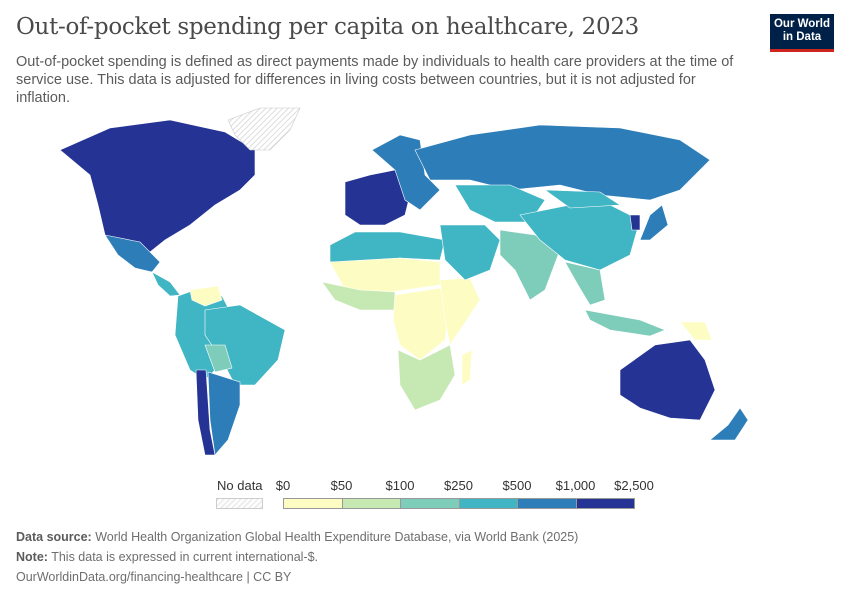  I want to click on country-region-madagascar, so click(467, 367).